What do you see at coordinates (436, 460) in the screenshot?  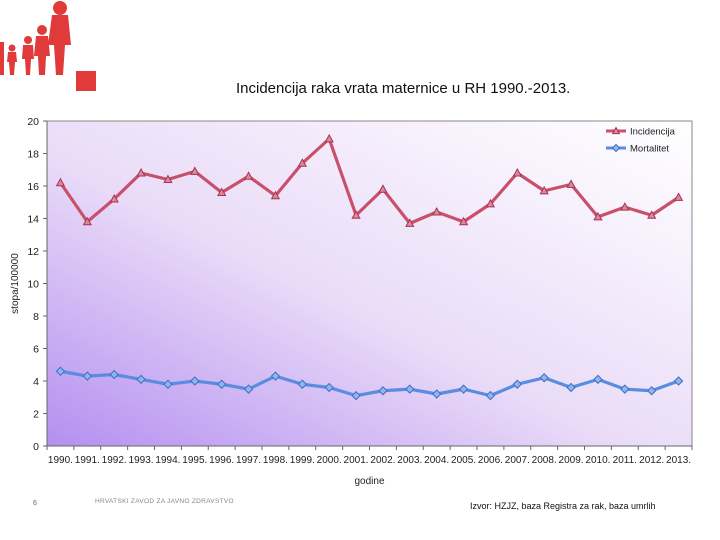 I see `x-tick-label: 2004.` at bounding box center [436, 460].